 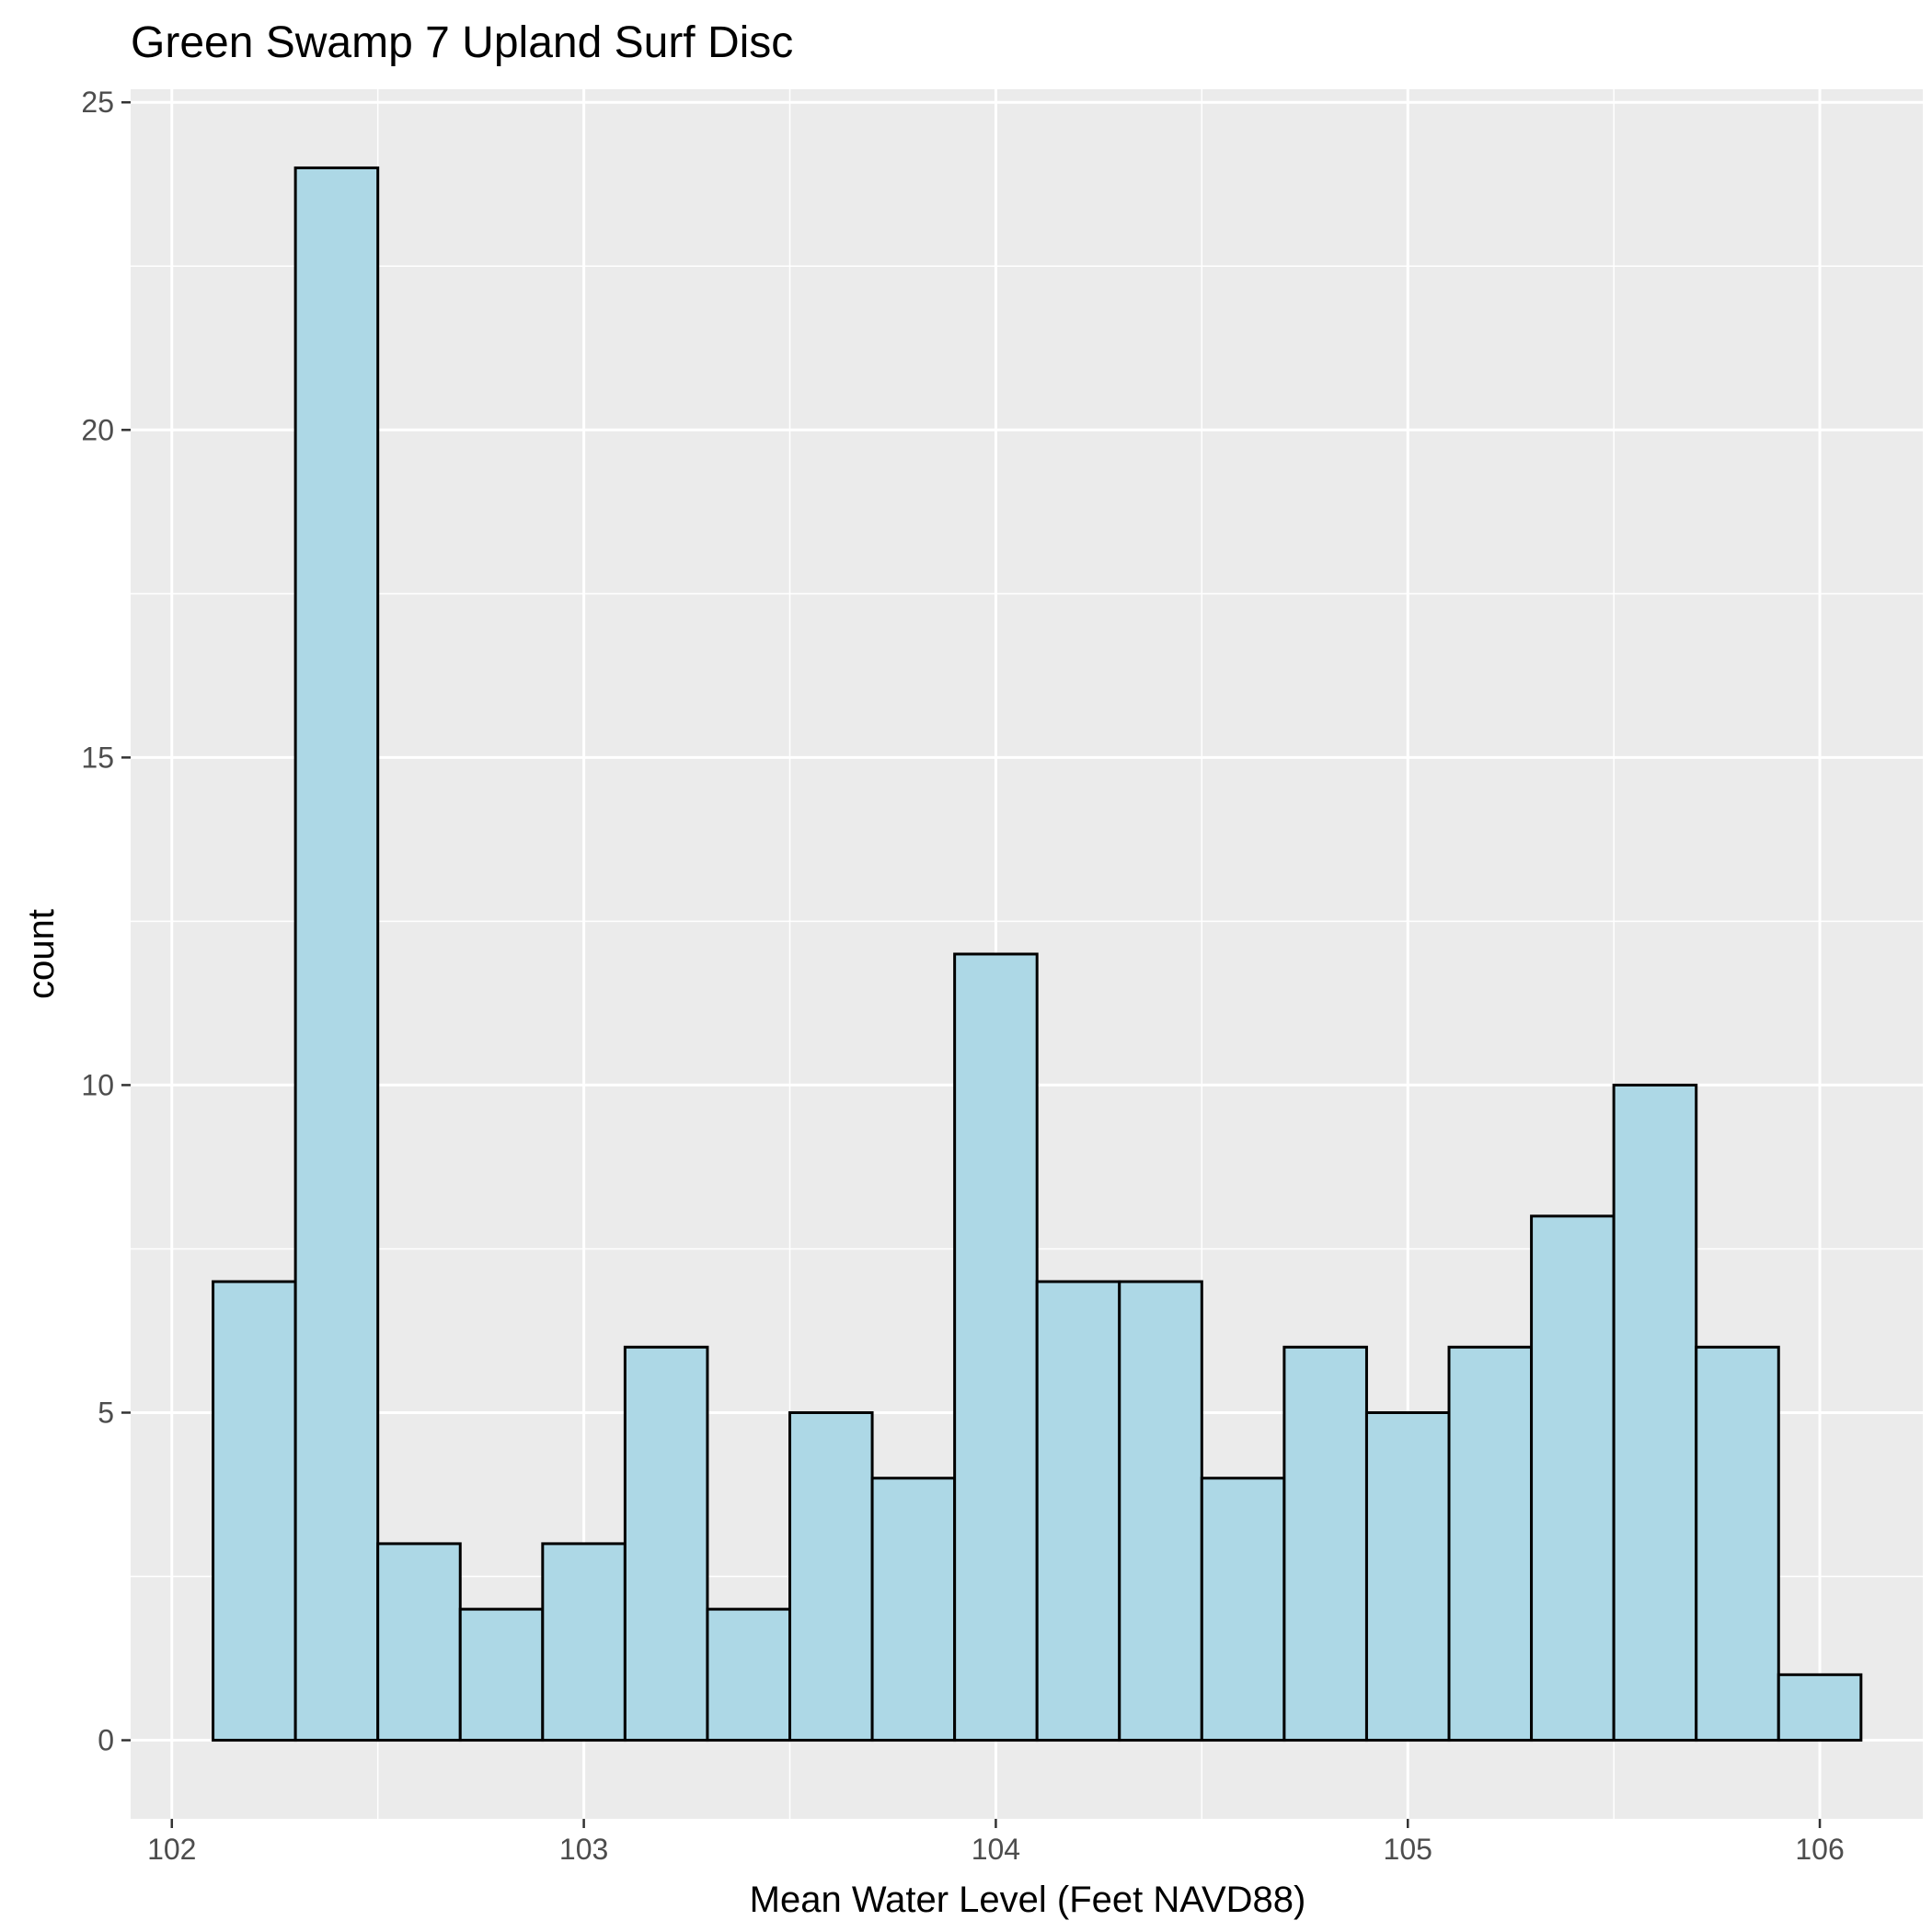 What do you see at coordinates (97, 102) in the screenshot?
I see `y-tick-label: 25` at bounding box center [97, 102].